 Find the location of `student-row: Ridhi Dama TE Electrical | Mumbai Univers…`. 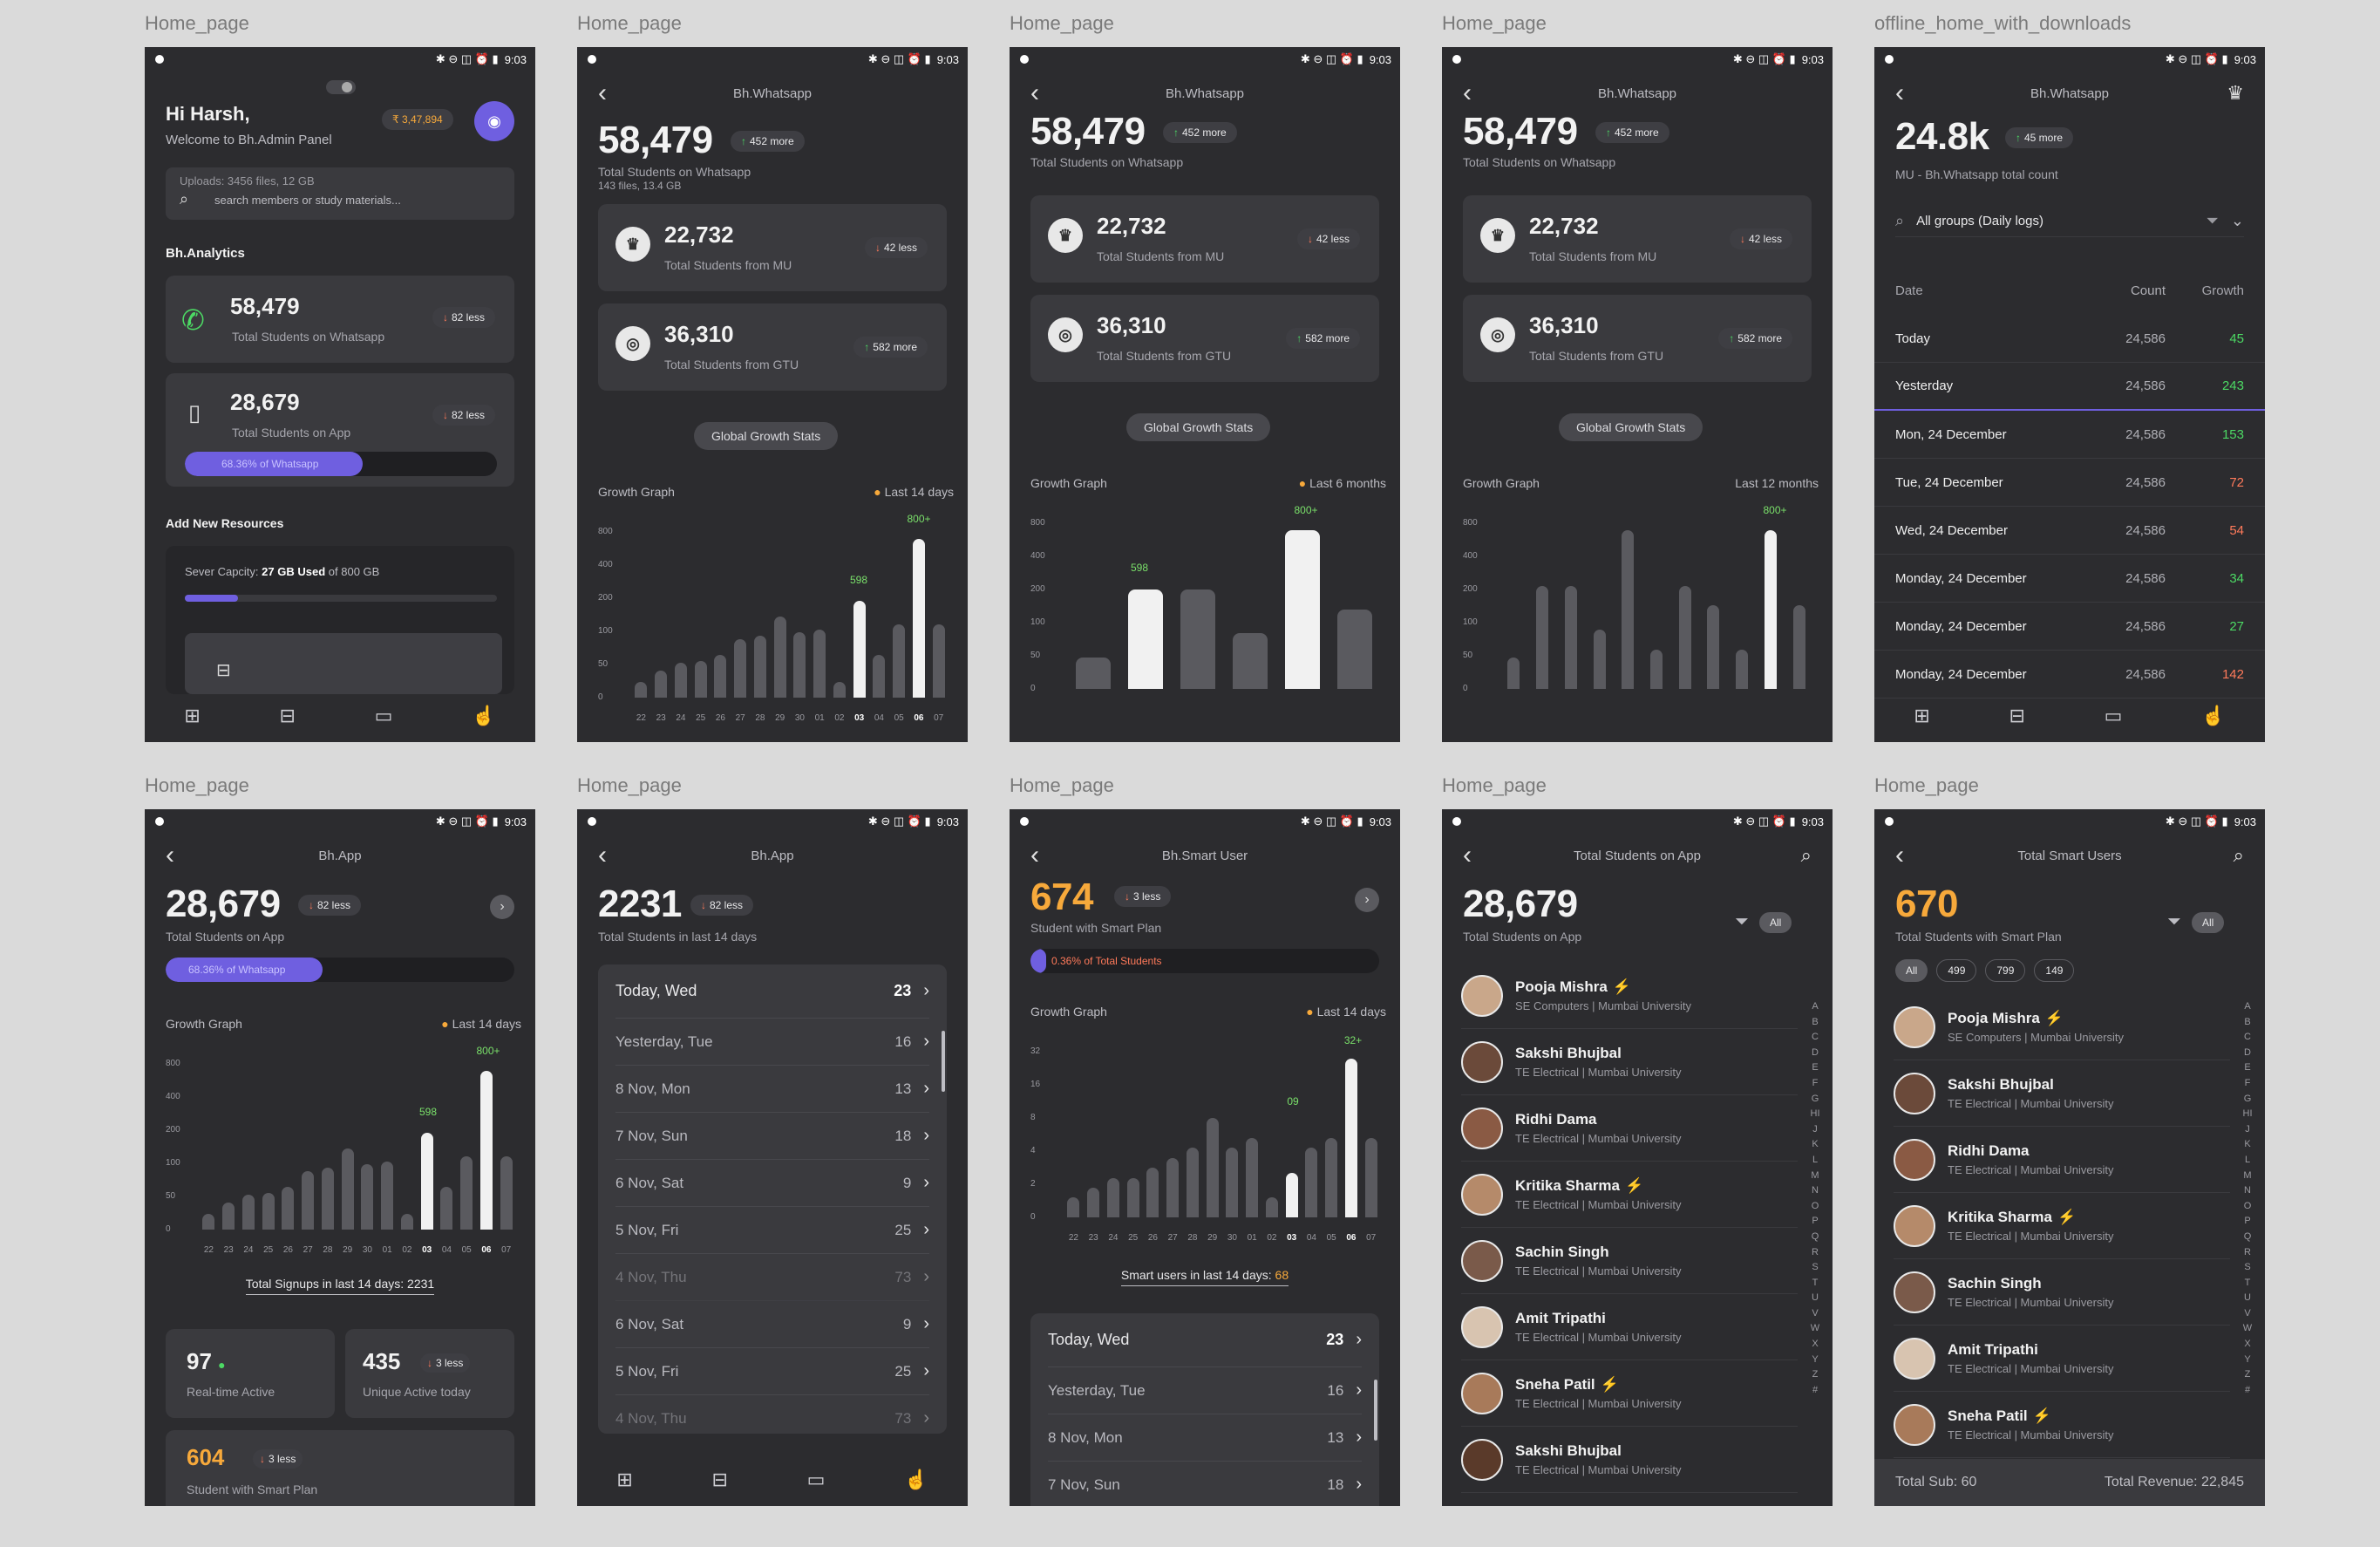

student-row: Ridhi Dama TE Electrical | Mumbai Univers… is located at coordinates (2062, 1160).